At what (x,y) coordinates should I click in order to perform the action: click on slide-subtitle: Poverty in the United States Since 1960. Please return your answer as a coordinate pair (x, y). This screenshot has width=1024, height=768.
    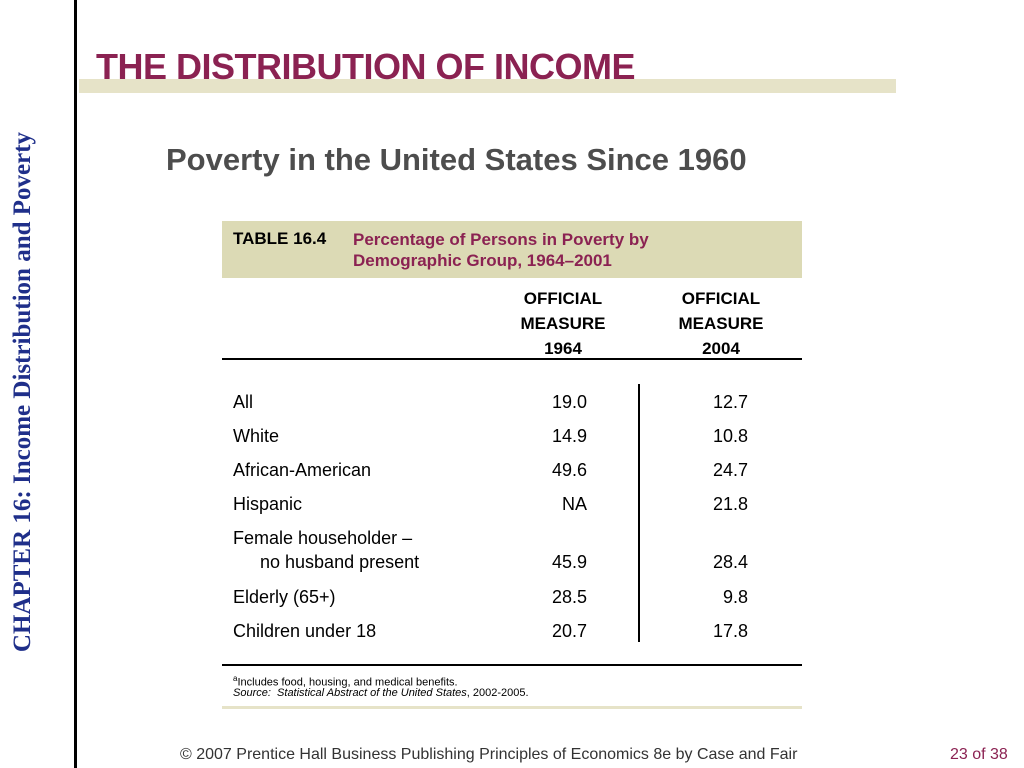
    Looking at the image, I should click on (456, 159).